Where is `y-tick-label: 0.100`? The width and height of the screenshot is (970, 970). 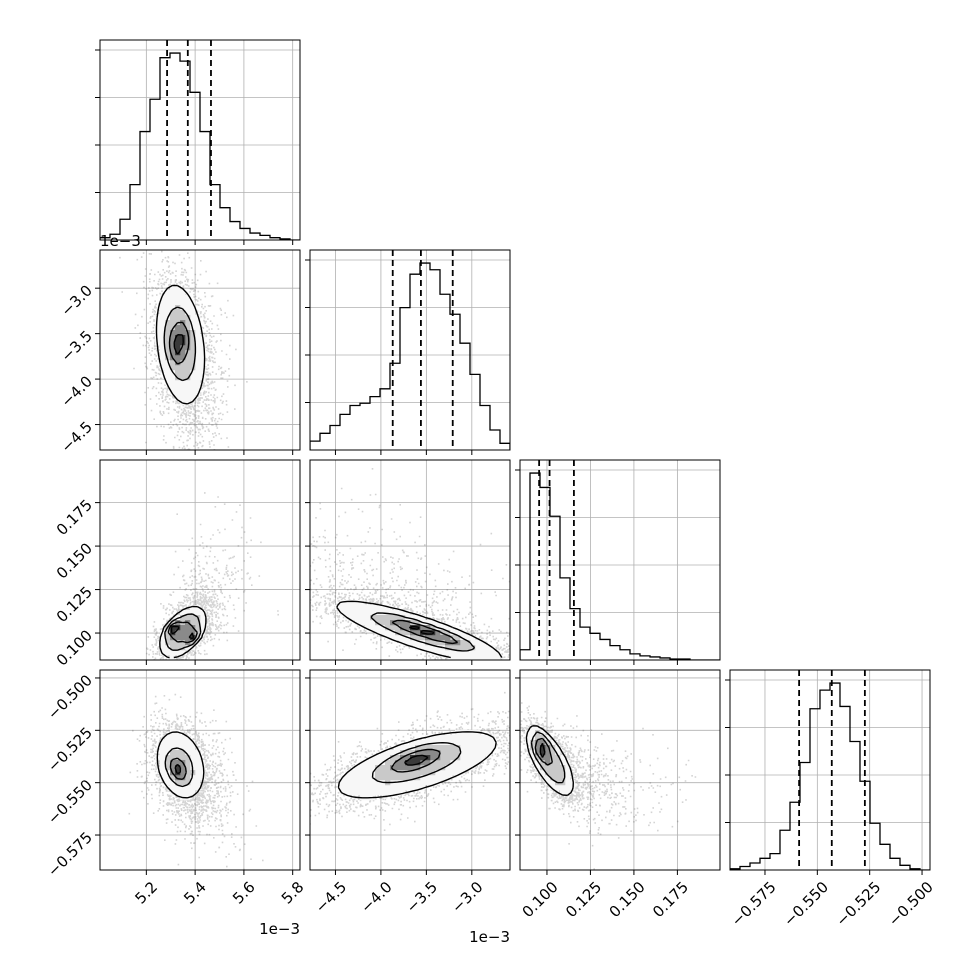
y-tick-label: 0.100 is located at coordinates (74, 647).